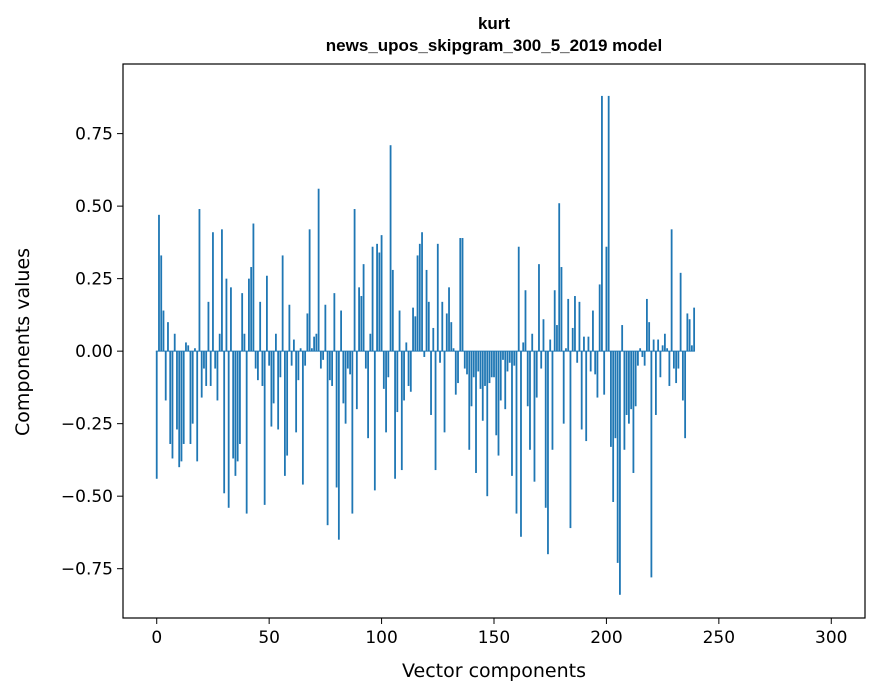  Describe the element at coordinates (269, 638) in the screenshot. I see `x-tick-label: 50` at that location.